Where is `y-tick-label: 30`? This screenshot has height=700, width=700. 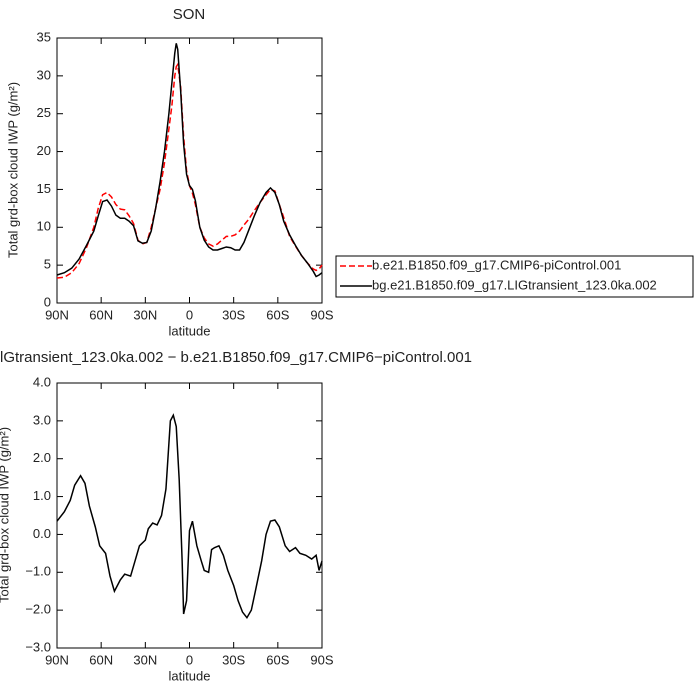 y-tick-label: 30 is located at coordinates (44, 74).